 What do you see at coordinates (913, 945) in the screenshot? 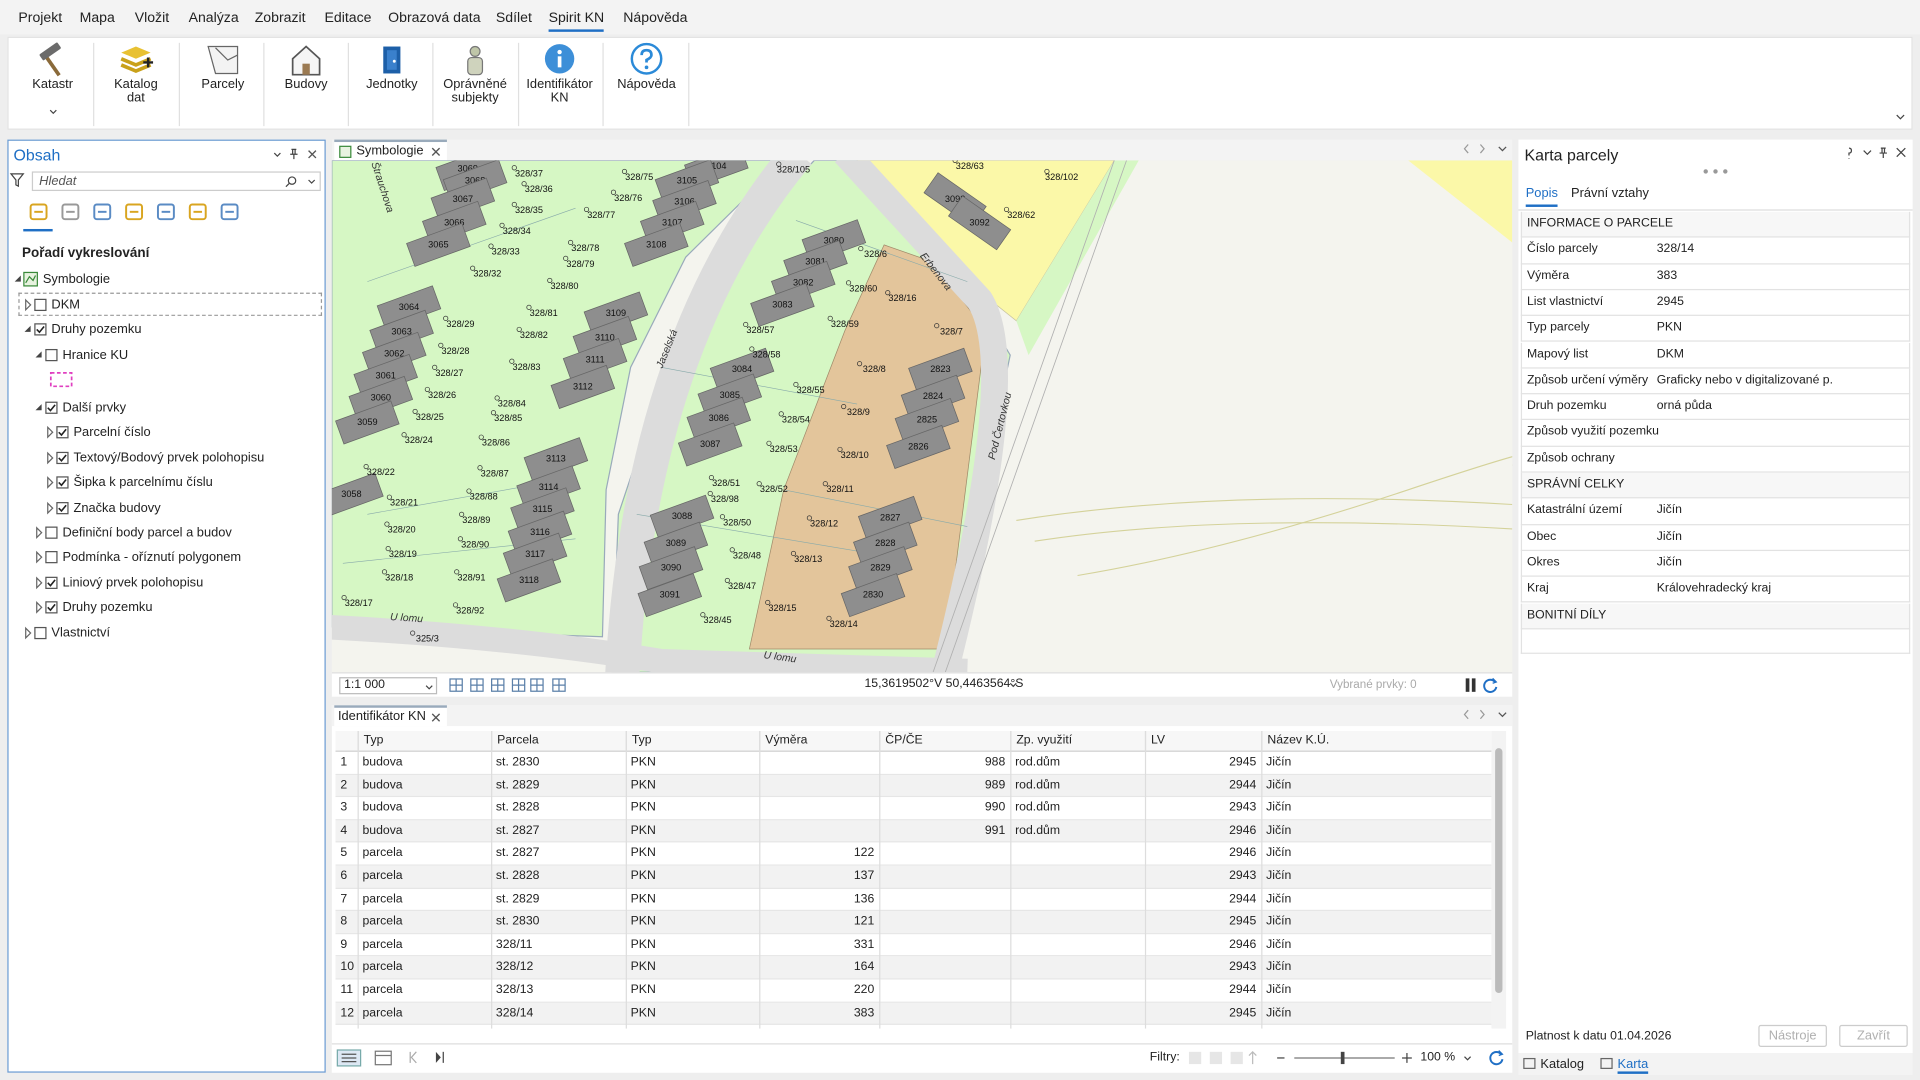
I see `table-row: 9 parcela 328/11 PKN 331 2946 Jičín` at bounding box center [913, 945].